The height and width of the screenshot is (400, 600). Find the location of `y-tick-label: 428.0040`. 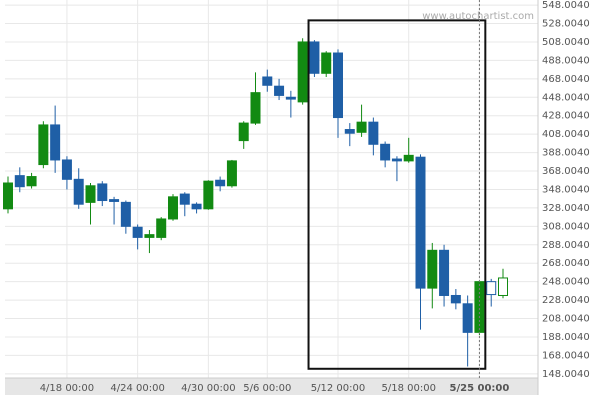

y-tick-label: 428.0040 is located at coordinates (566, 116).